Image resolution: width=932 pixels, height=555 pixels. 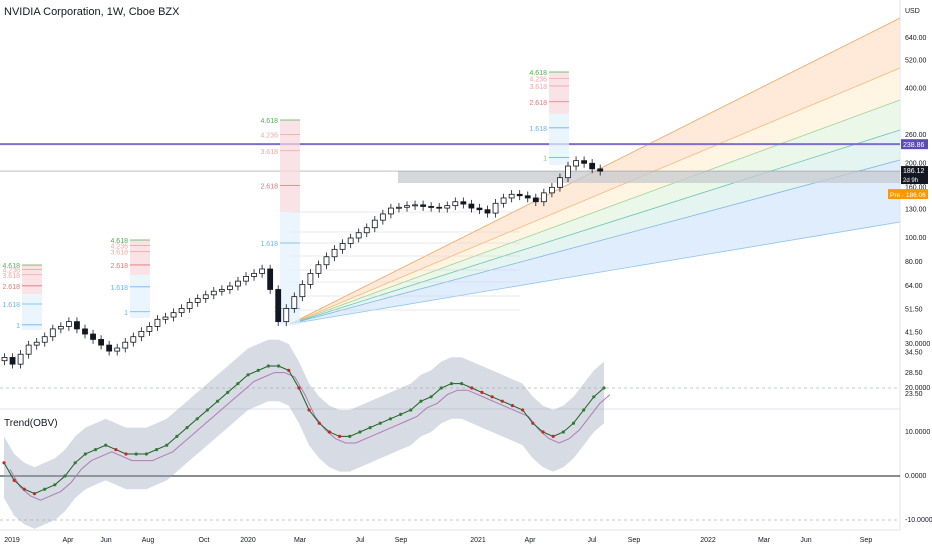 What do you see at coordinates (914, 145) in the screenshot?
I see `resistance-tag-label: 238.86` at bounding box center [914, 145].